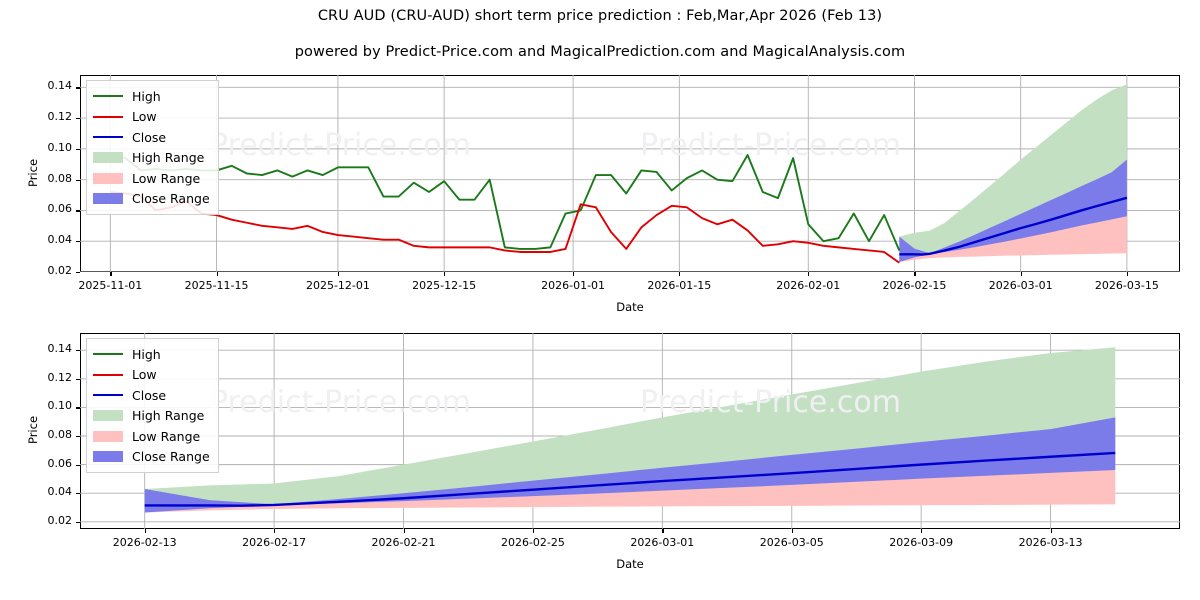 Image resolution: width=1200 pixels, height=600 pixels. I want to click on y-tick-label: 0.14, so click(60, 349).